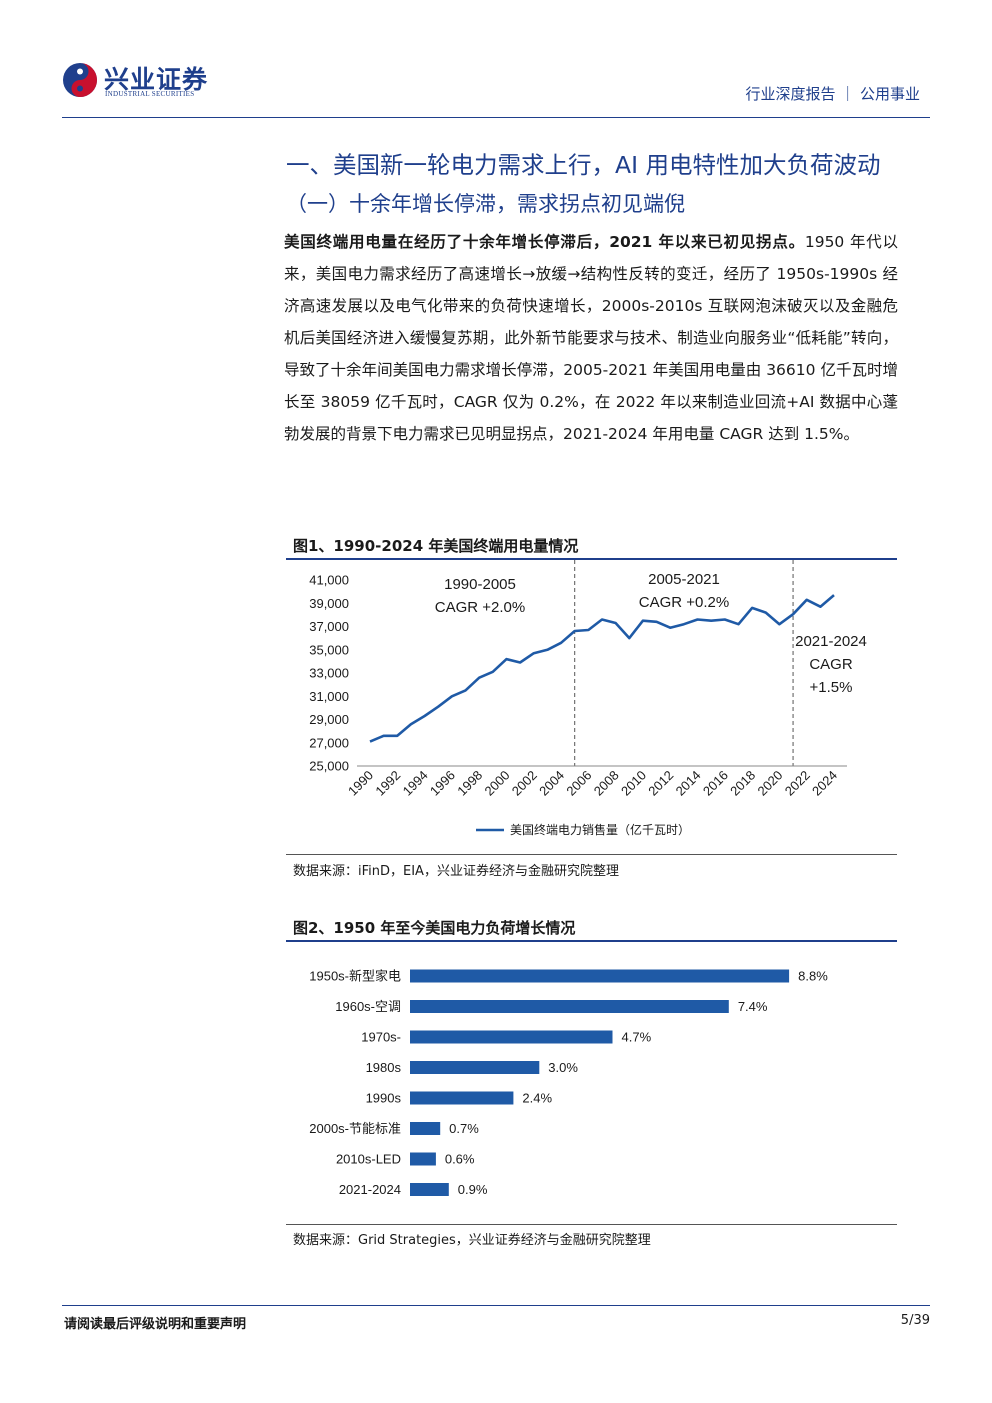  Describe the element at coordinates (329, 626) in the screenshot. I see `y-tick-label: 37,000` at that location.